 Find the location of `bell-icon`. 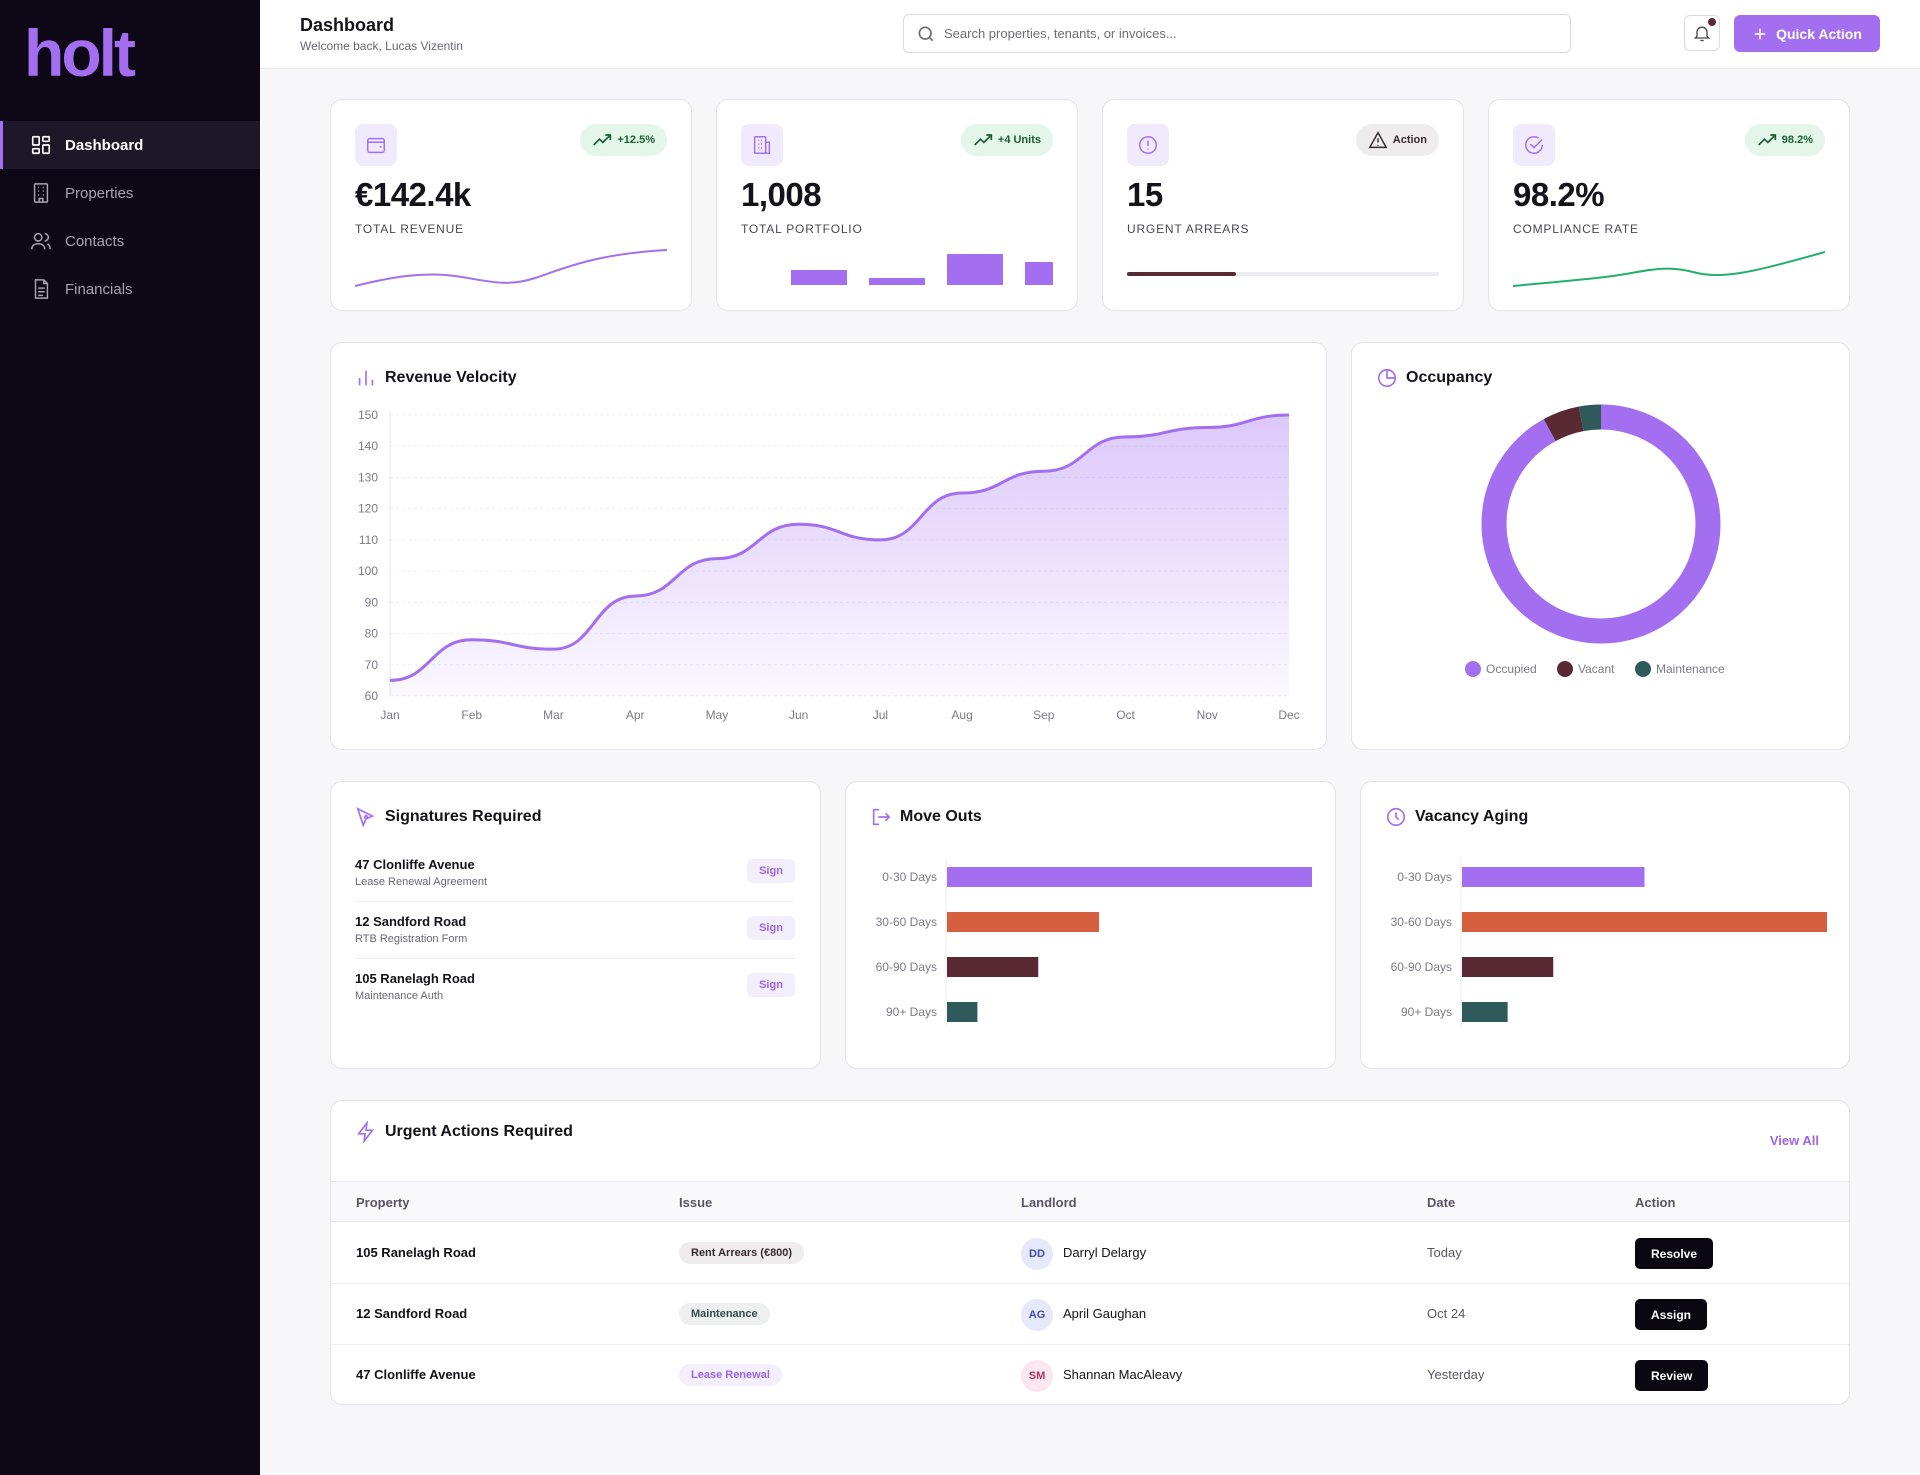

bell-icon is located at coordinates (1702, 34).